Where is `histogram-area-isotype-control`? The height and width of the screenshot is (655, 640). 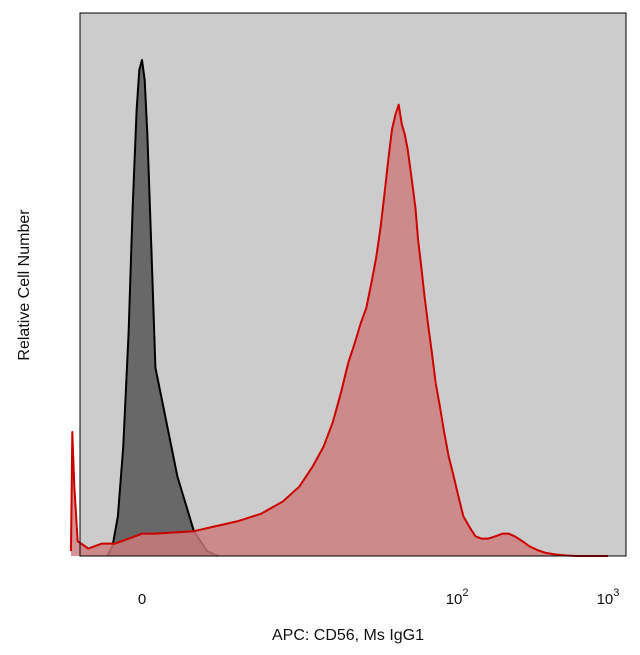 histogram-area-isotype-control is located at coordinates (163, 308).